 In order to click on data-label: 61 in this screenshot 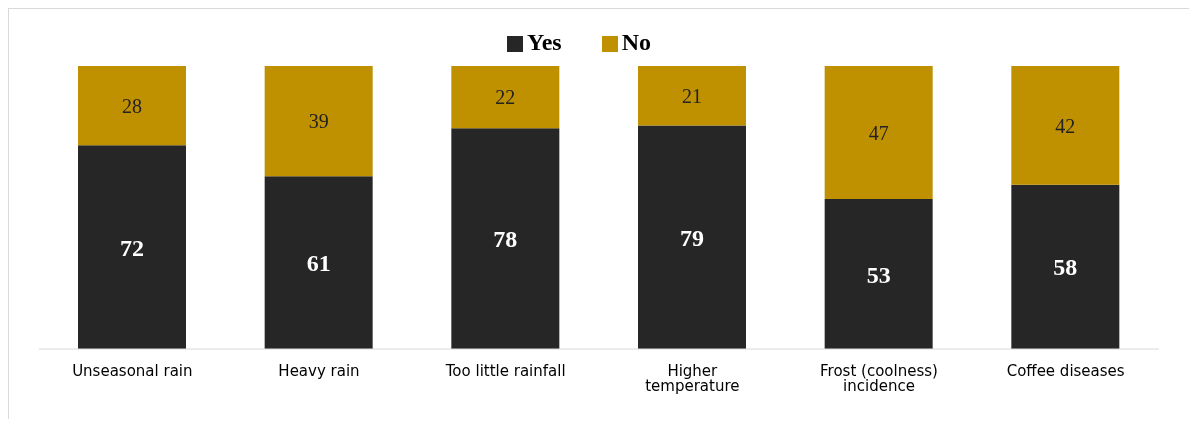, I will do `click(318, 263)`.